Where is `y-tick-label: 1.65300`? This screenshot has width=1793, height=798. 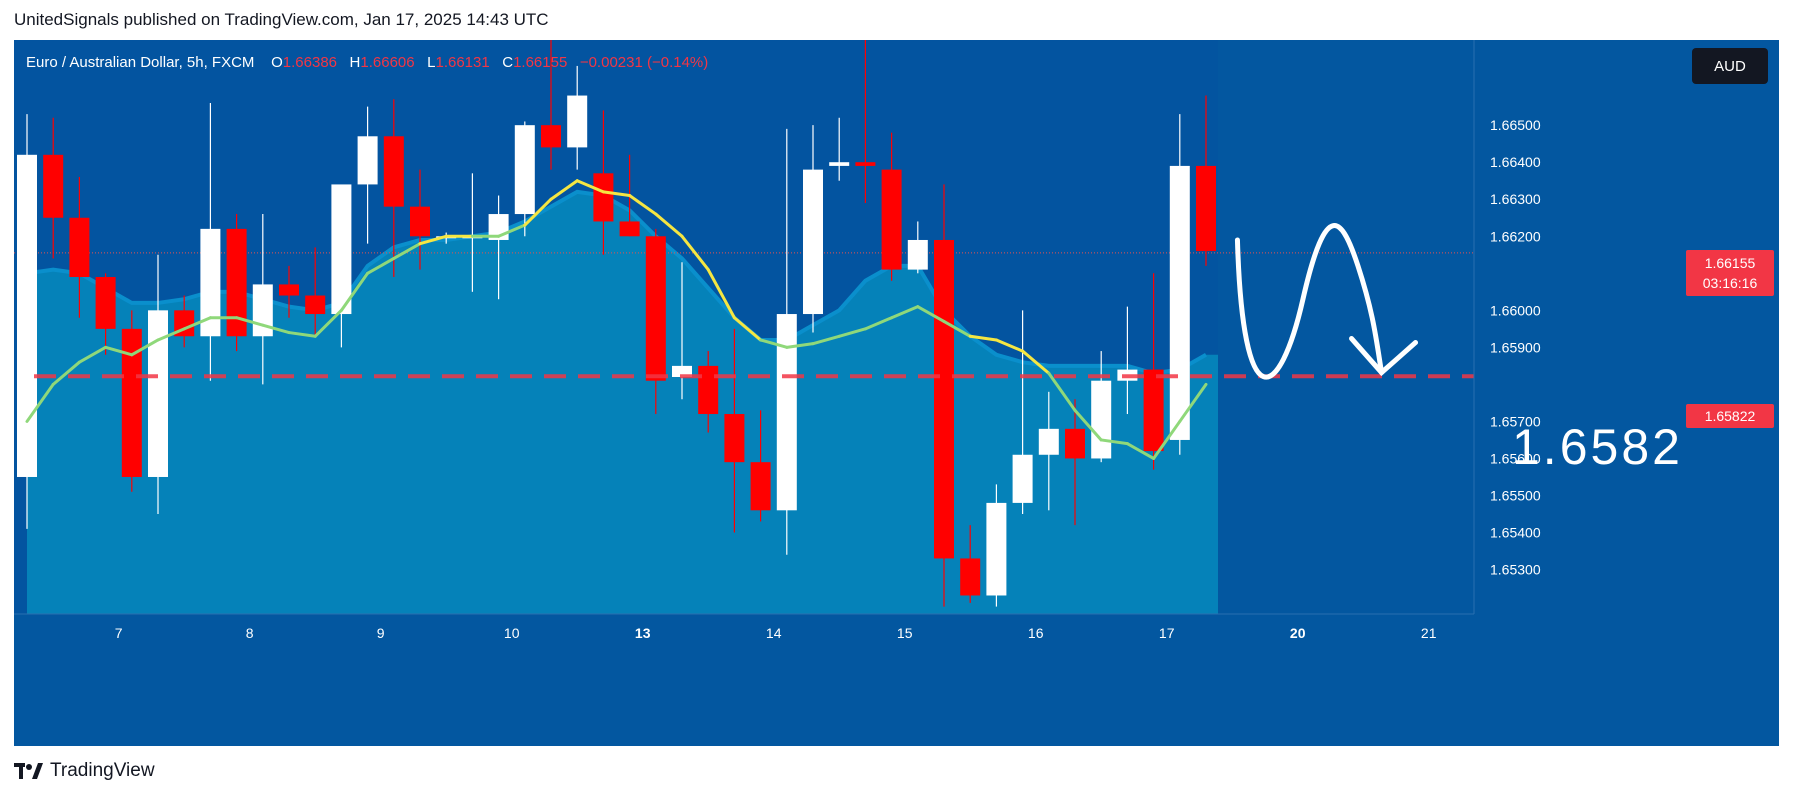 y-tick-label: 1.65300 is located at coordinates (1515, 570).